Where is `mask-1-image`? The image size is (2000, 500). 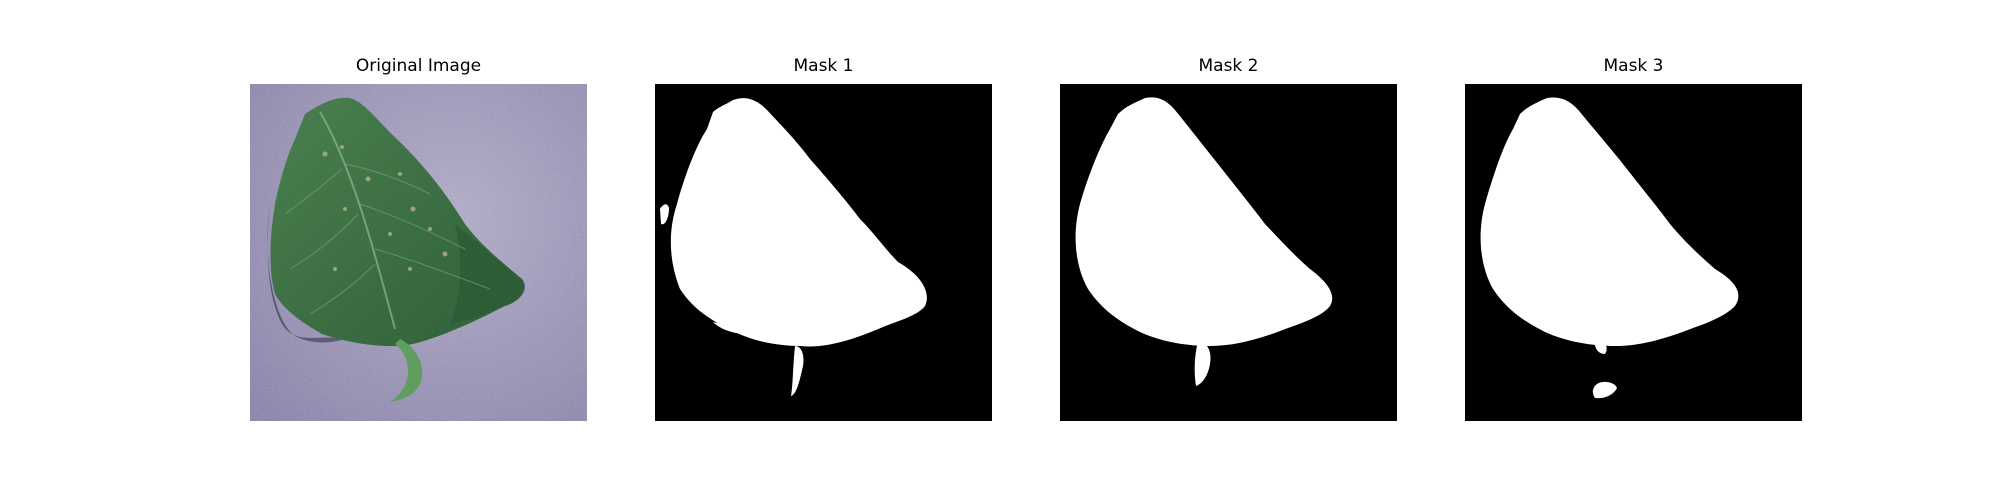 mask-1-image is located at coordinates (823, 252).